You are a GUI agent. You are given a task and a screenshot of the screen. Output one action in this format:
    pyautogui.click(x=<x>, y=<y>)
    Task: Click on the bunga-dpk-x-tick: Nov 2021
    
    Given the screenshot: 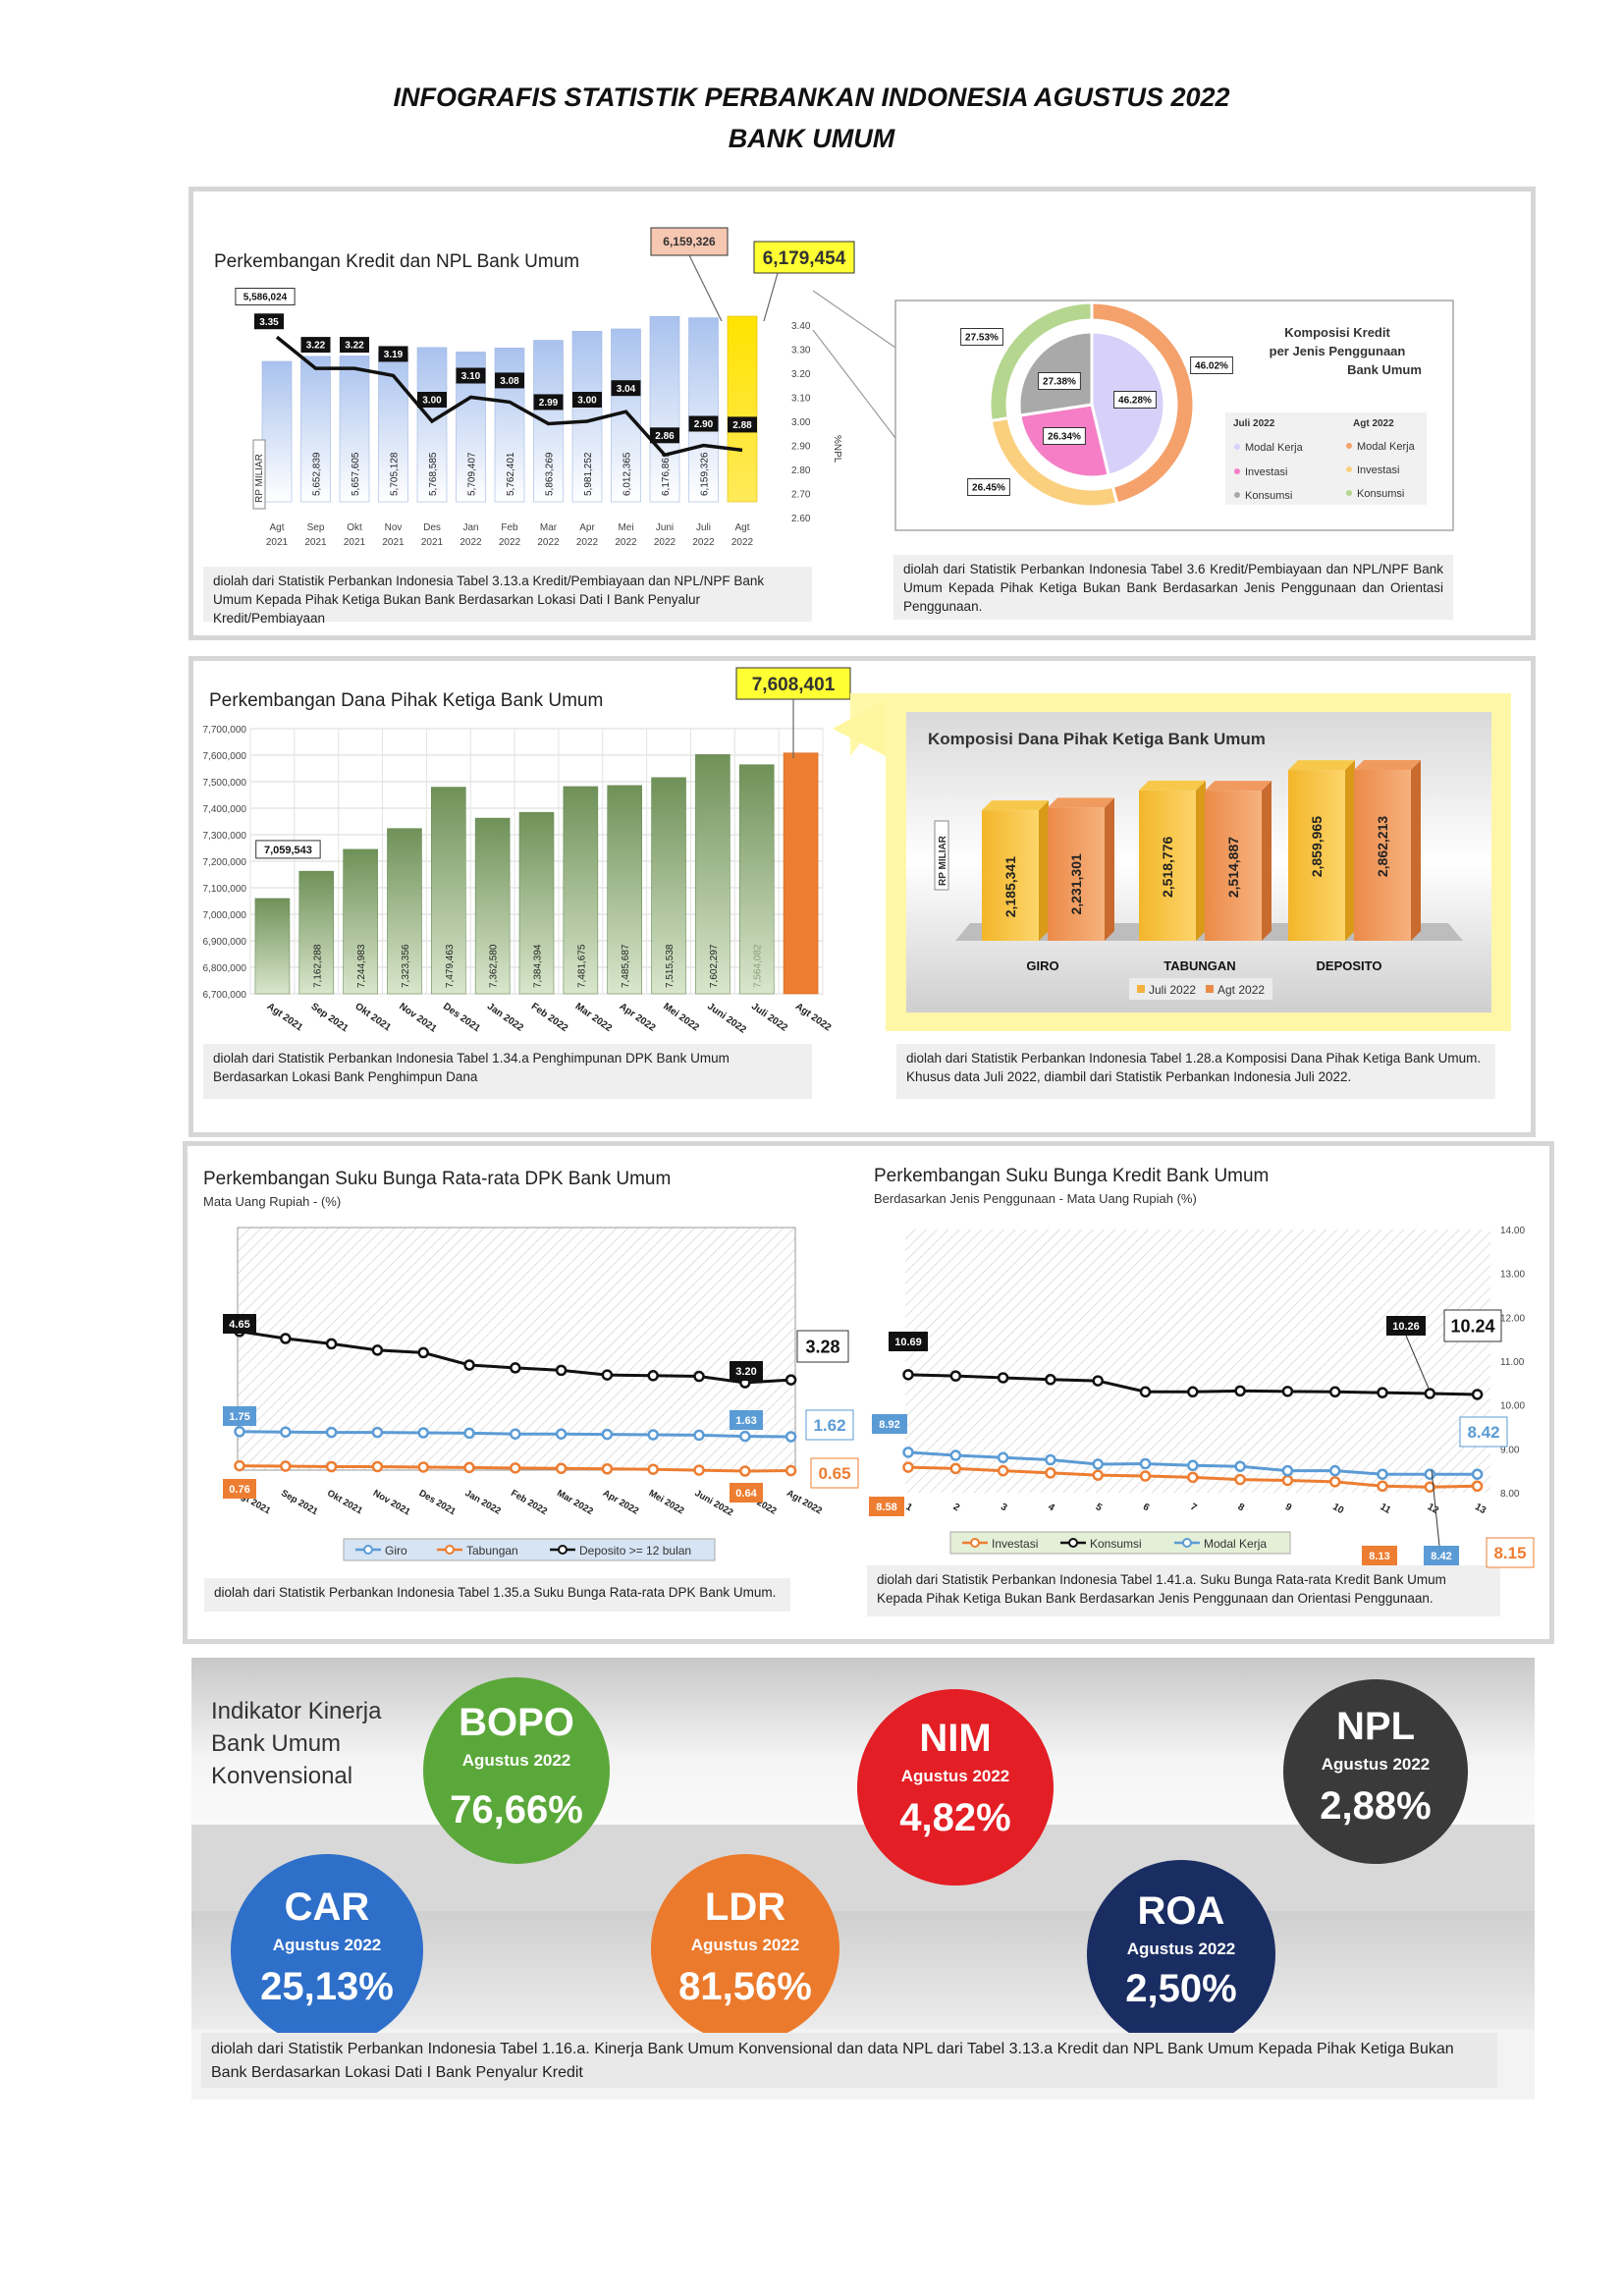 What is the action you would take?
    pyautogui.click(x=392, y=1503)
    